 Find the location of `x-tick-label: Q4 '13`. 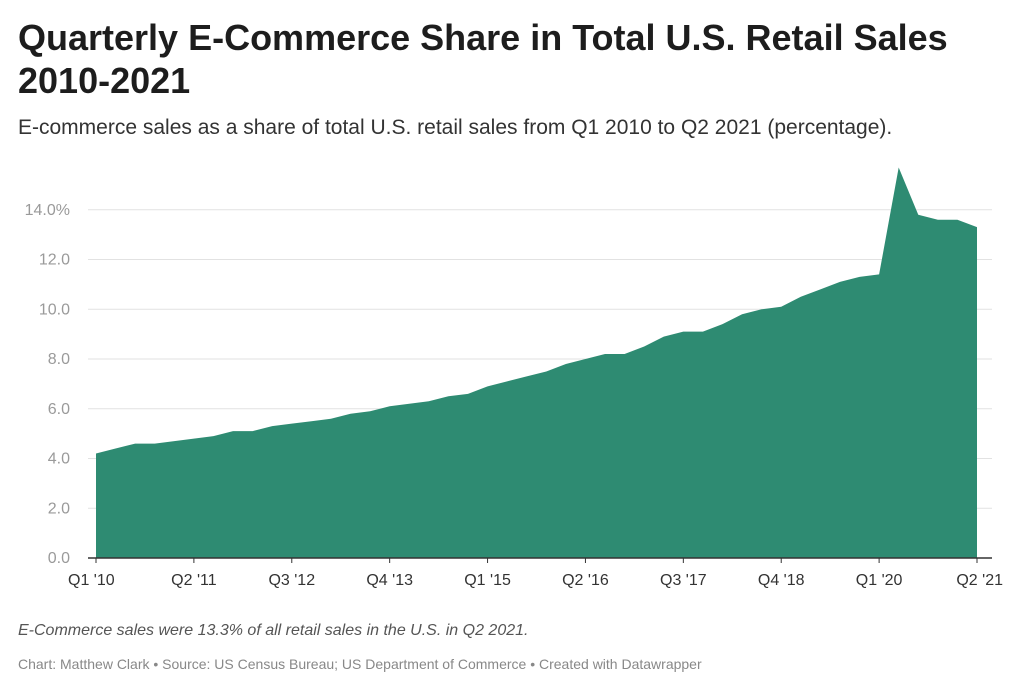

x-tick-label: Q4 '13 is located at coordinates (389, 580).